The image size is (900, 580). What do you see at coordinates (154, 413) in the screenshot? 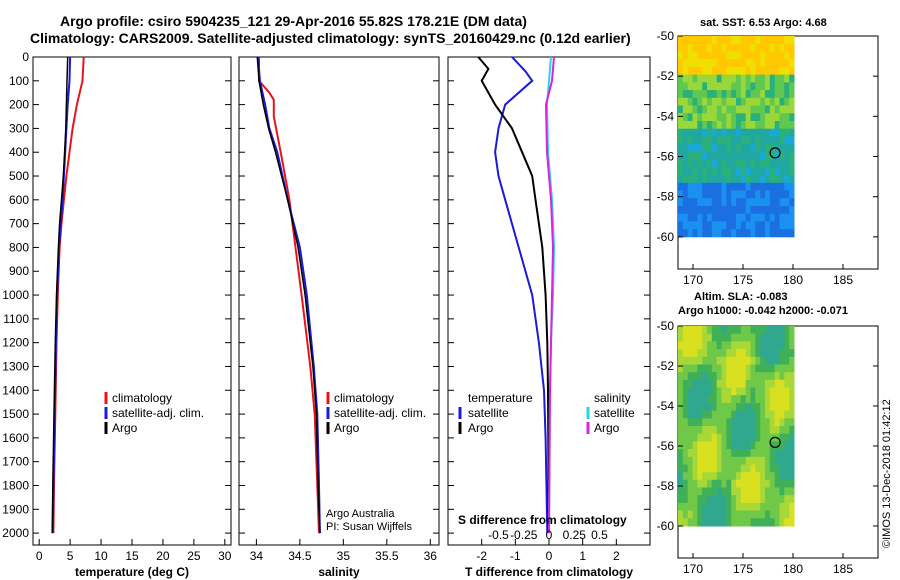
I see `temperature-legend: climatology satellite-adj. clim. Argo` at bounding box center [154, 413].